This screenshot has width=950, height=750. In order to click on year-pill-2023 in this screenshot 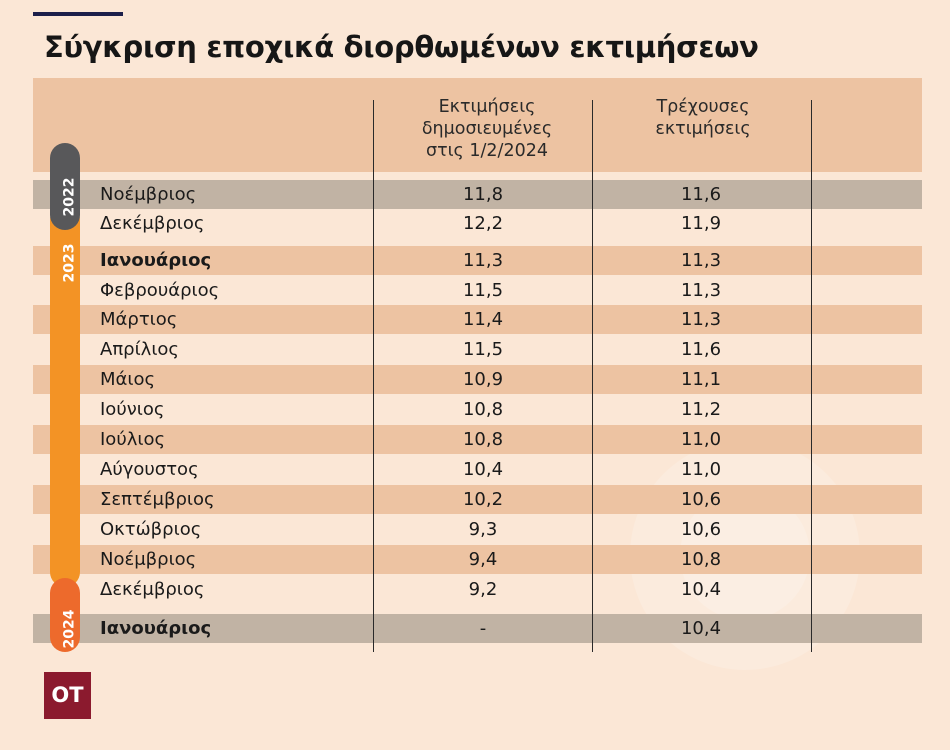, I will do `click(65, 396)`.